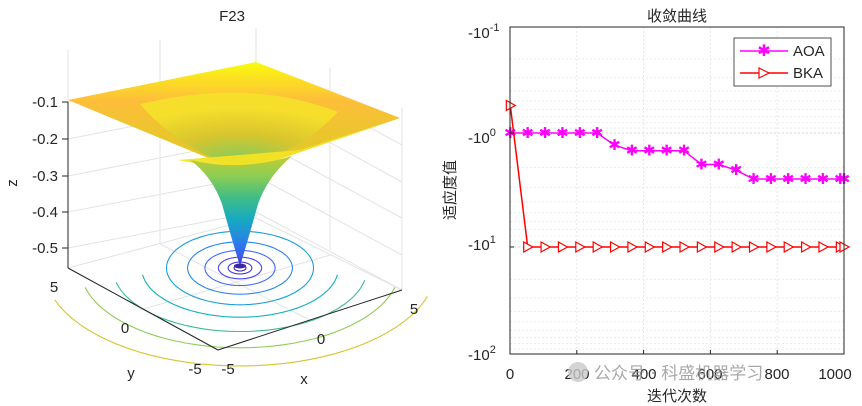 The width and height of the screenshot is (862, 406). I want to click on y-tick-exp: 1, so click(493, 240).